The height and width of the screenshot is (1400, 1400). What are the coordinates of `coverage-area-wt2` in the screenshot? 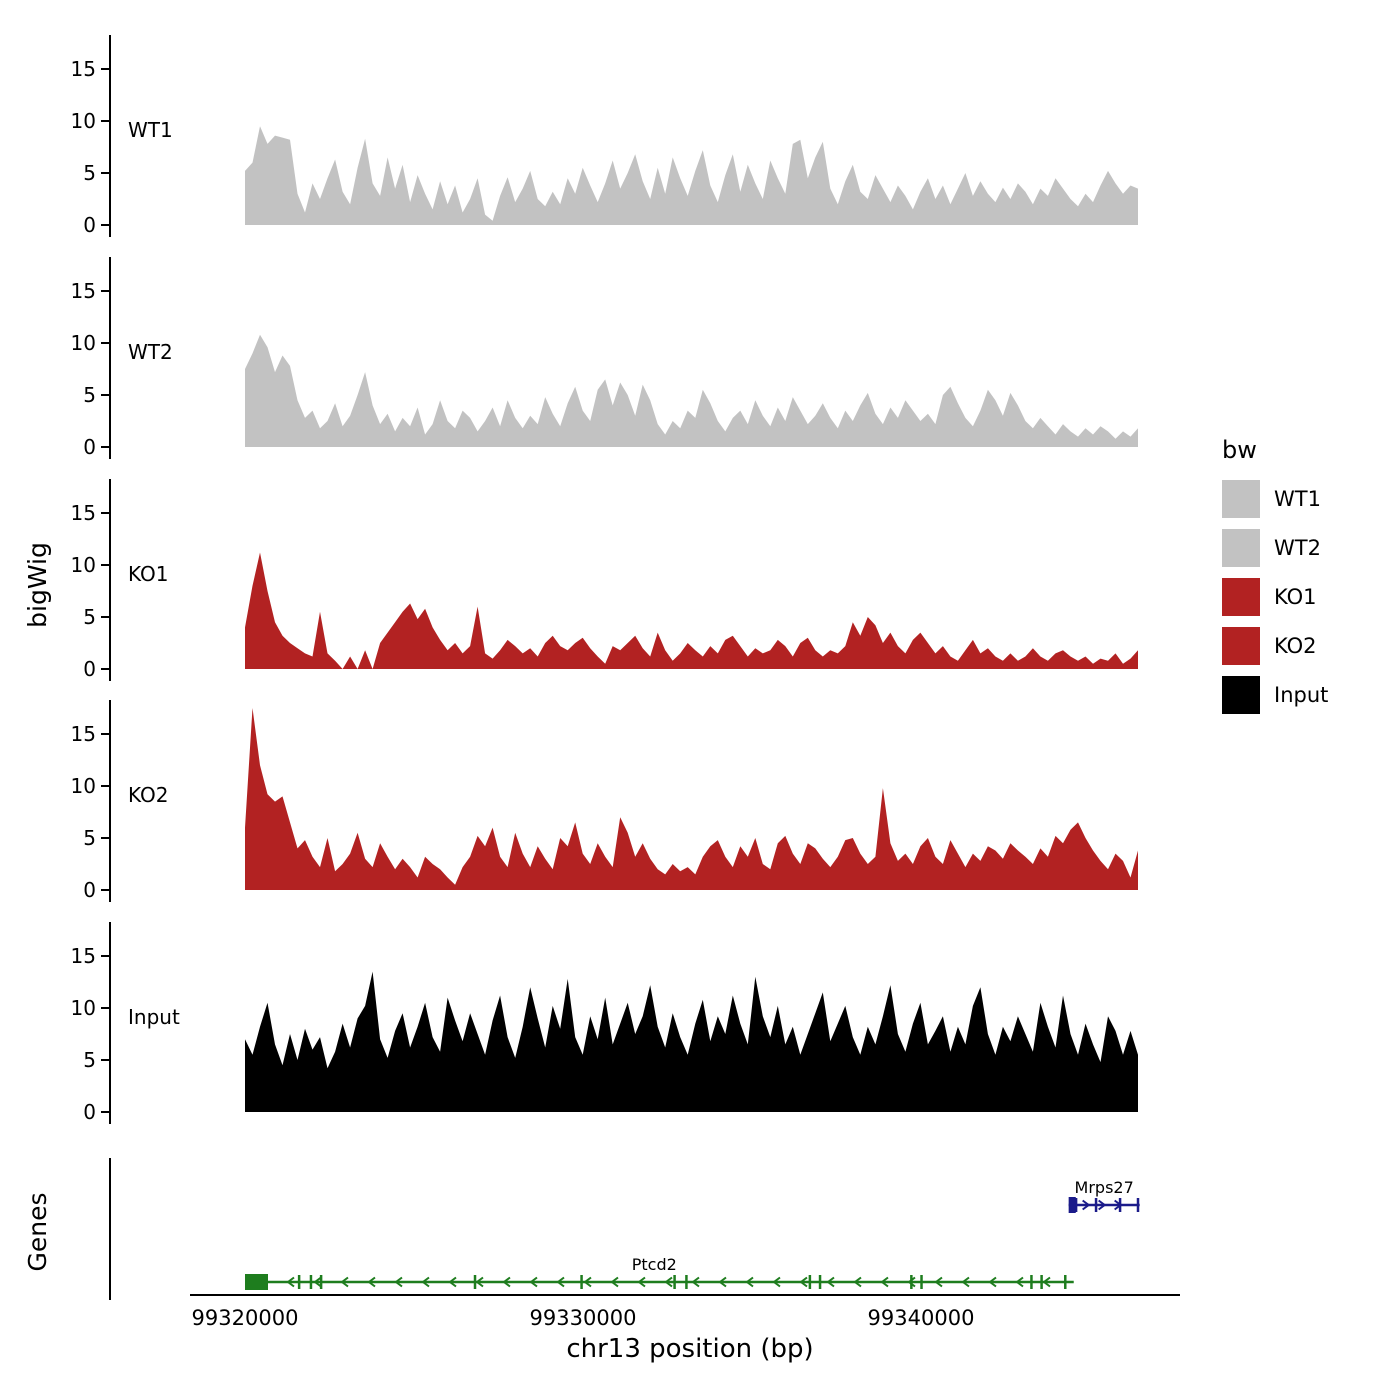 It's located at (691, 390).